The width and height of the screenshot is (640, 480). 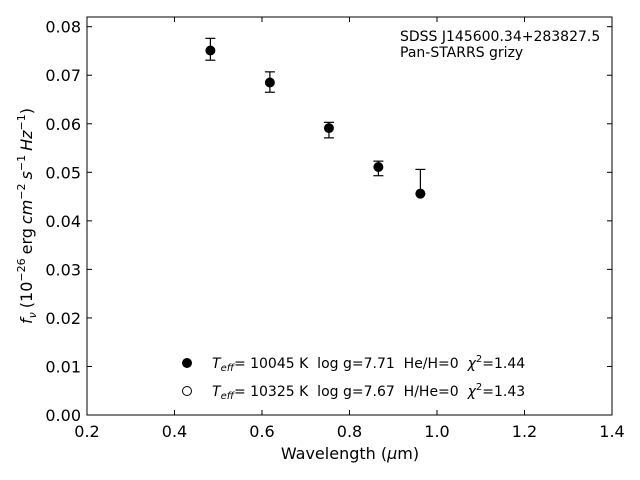 What do you see at coordinates (63, 124) in the screenshot?
I see `y-tick-label: 0.06` at bounding box center [63, 124].